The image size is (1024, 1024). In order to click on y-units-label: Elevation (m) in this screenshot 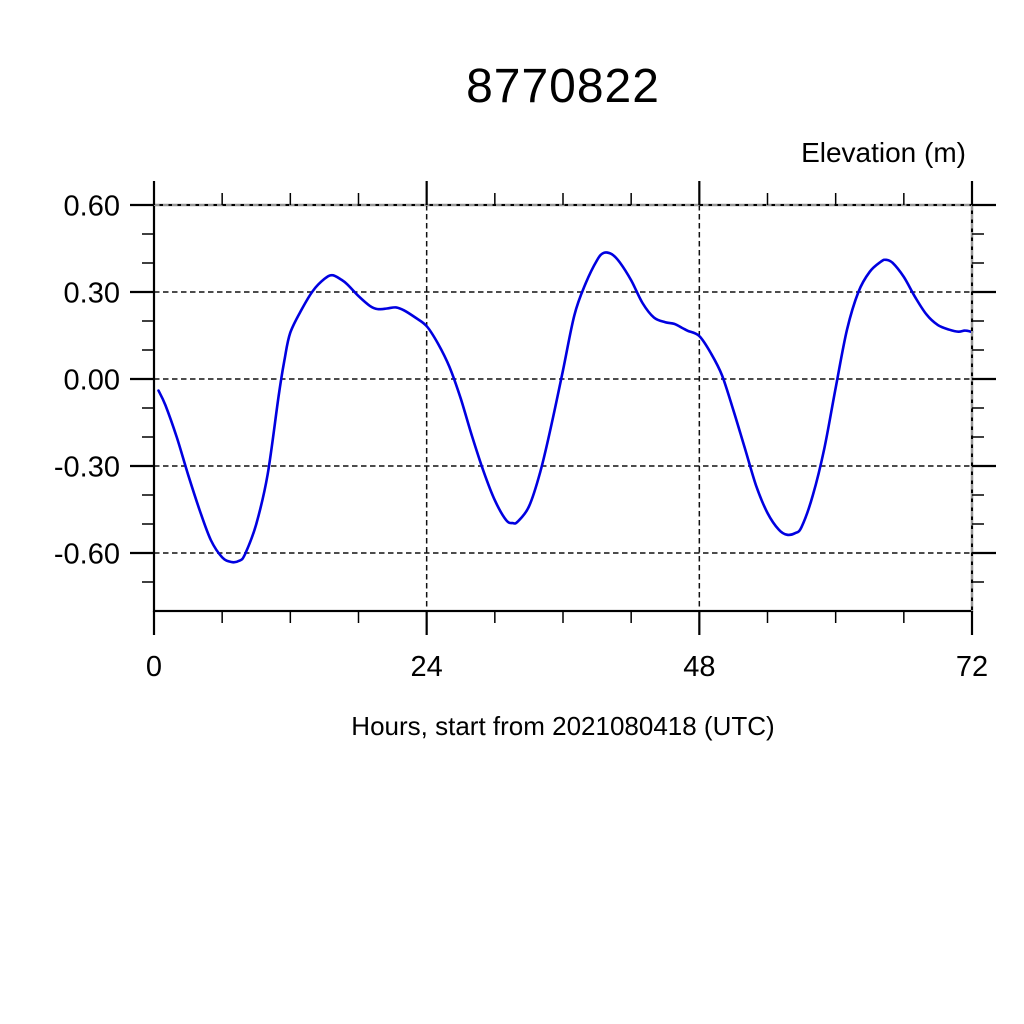, I will do `click(883, 152)`.